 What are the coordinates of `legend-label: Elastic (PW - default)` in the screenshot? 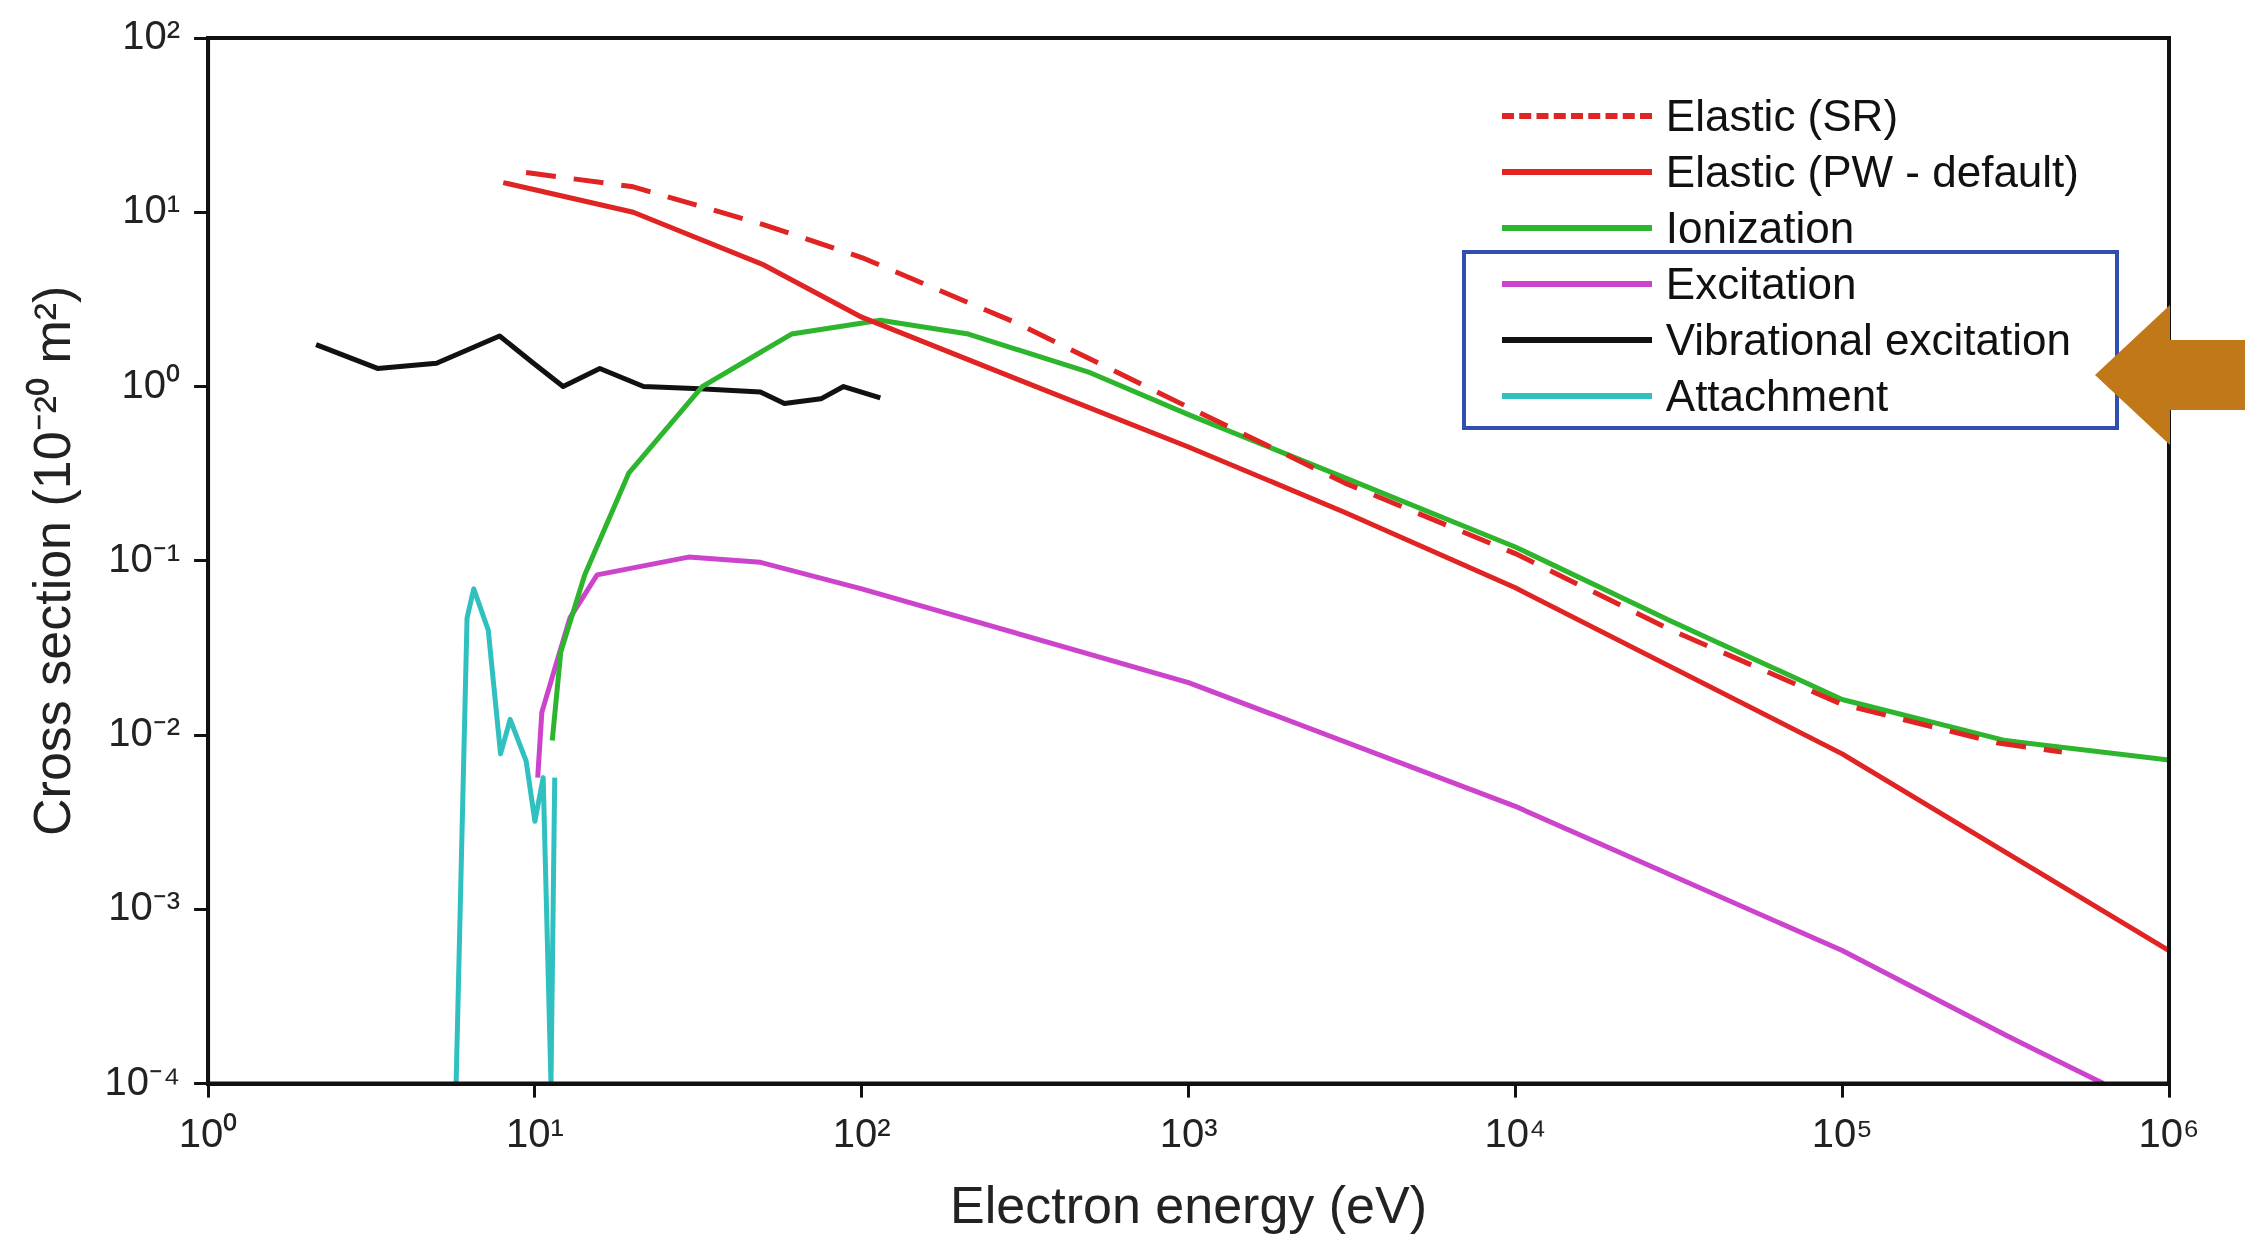 It's located at (1872, 172).